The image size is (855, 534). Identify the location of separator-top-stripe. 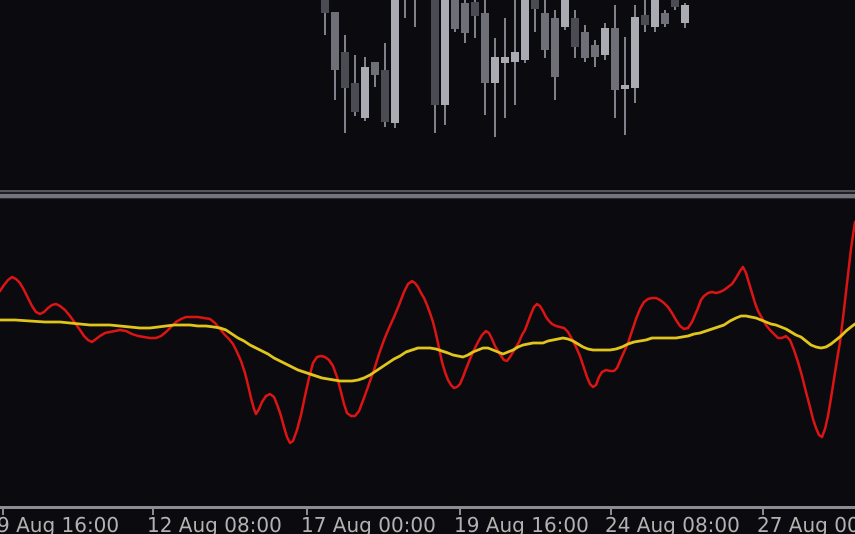
(427, 191).